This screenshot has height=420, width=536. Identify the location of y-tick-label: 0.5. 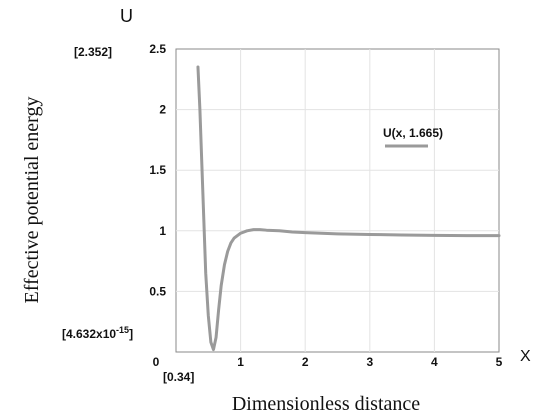
(157, 291).